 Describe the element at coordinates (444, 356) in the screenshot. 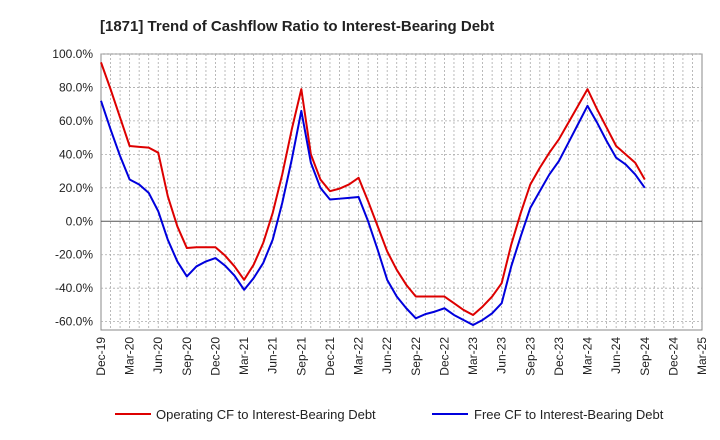

I see `x-tick-label: Dec-22` at that location.